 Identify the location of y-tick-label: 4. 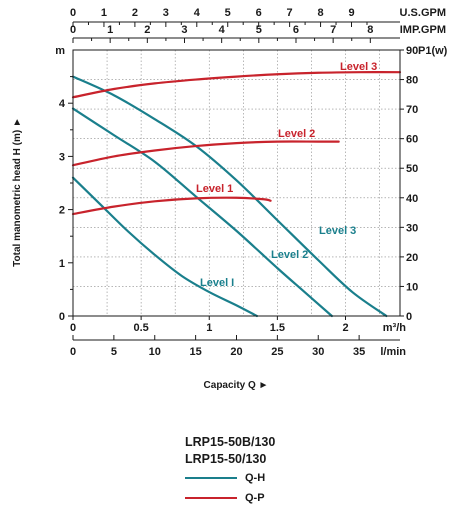
(62, 104).